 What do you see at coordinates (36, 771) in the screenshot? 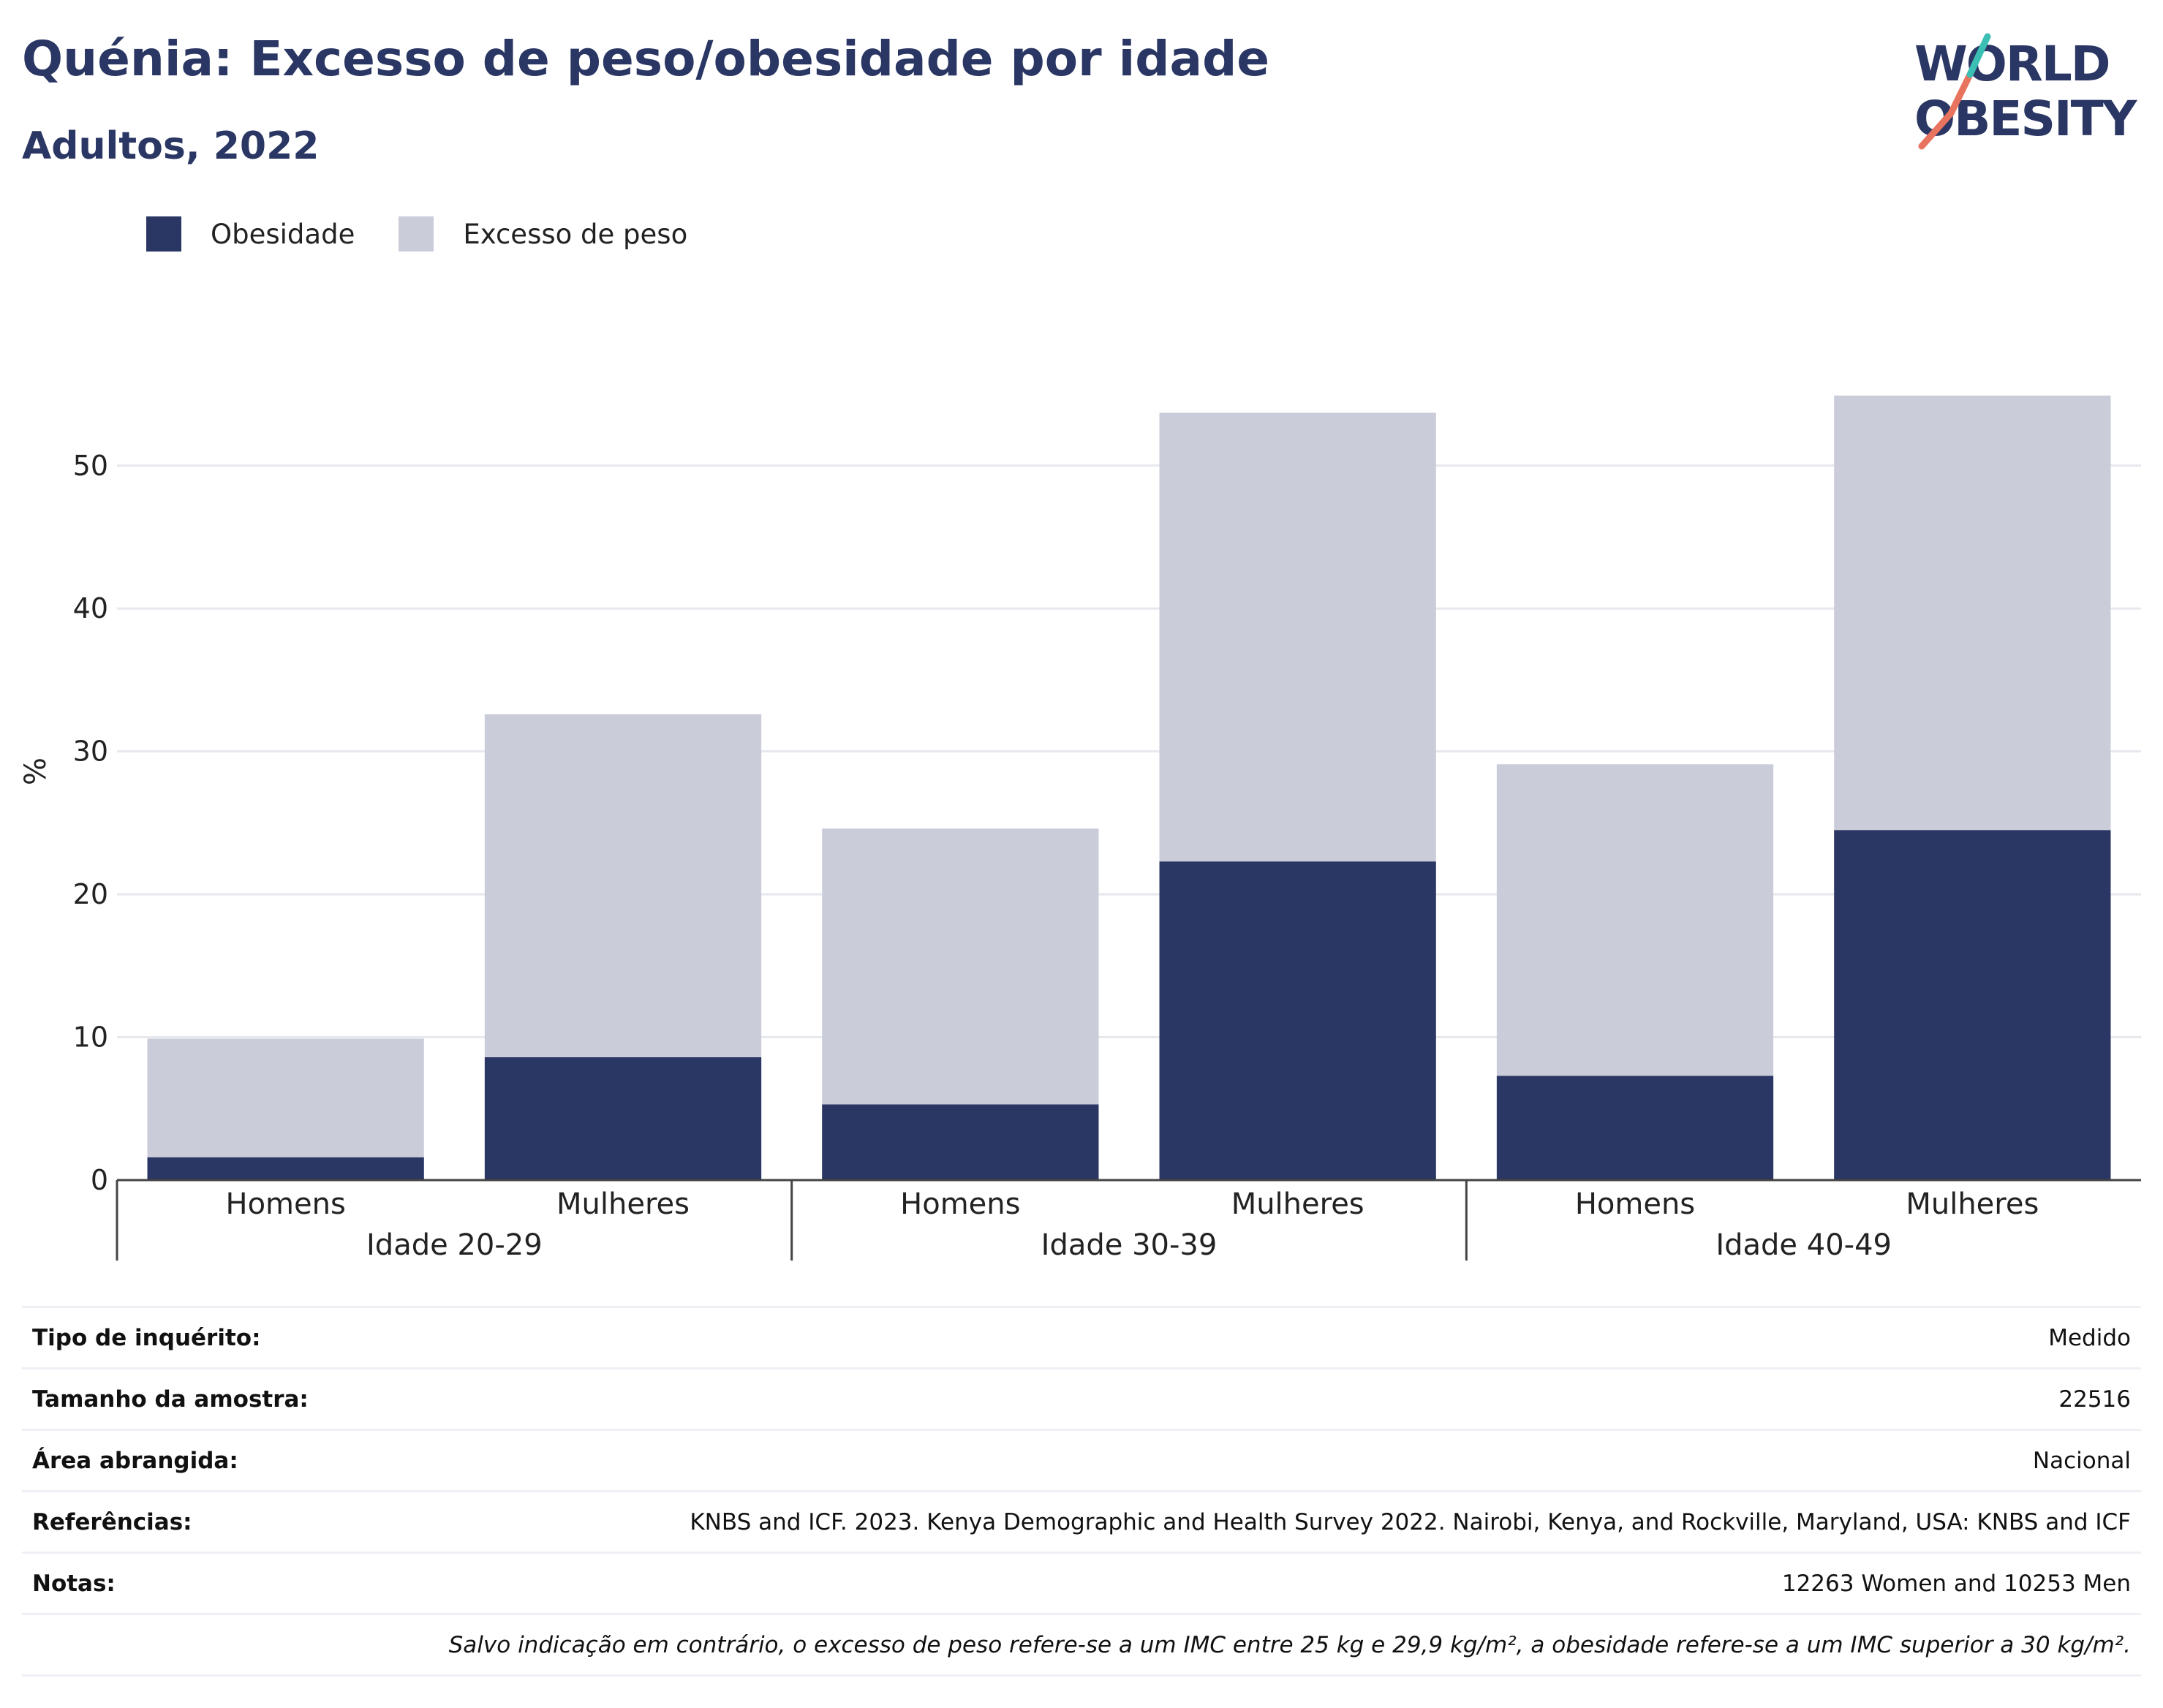
I see `y-axis-label: %` at bounding box center [36, 771].